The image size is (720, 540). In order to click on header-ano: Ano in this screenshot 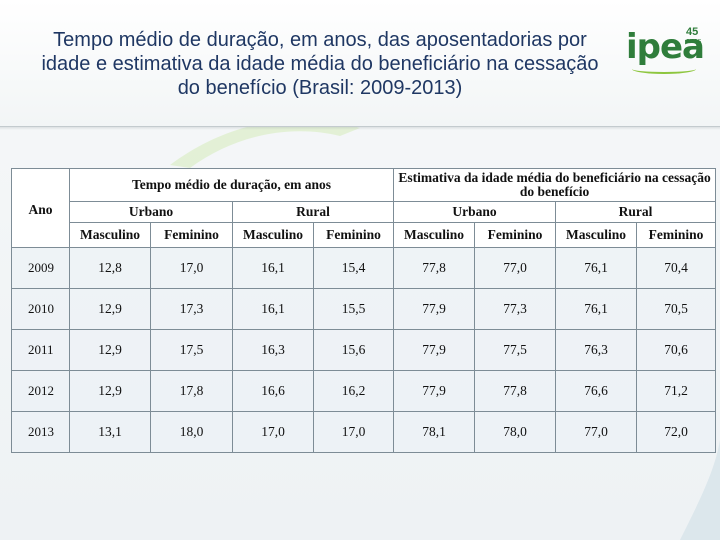, I will do `click(40, 208)`.